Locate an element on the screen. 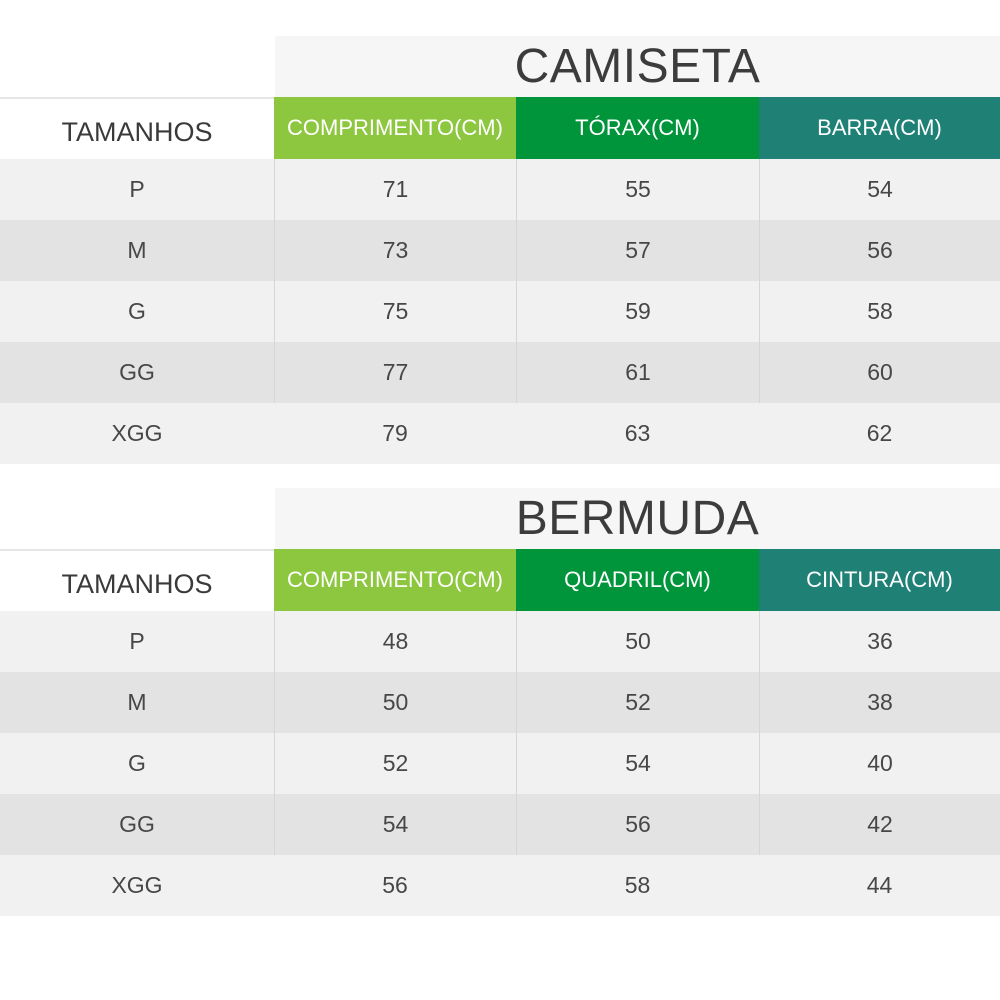 Image resolution: width=1000 pixels, height=1000 pixels. quadril-cell: 54 is located at coordinates (637, 763).